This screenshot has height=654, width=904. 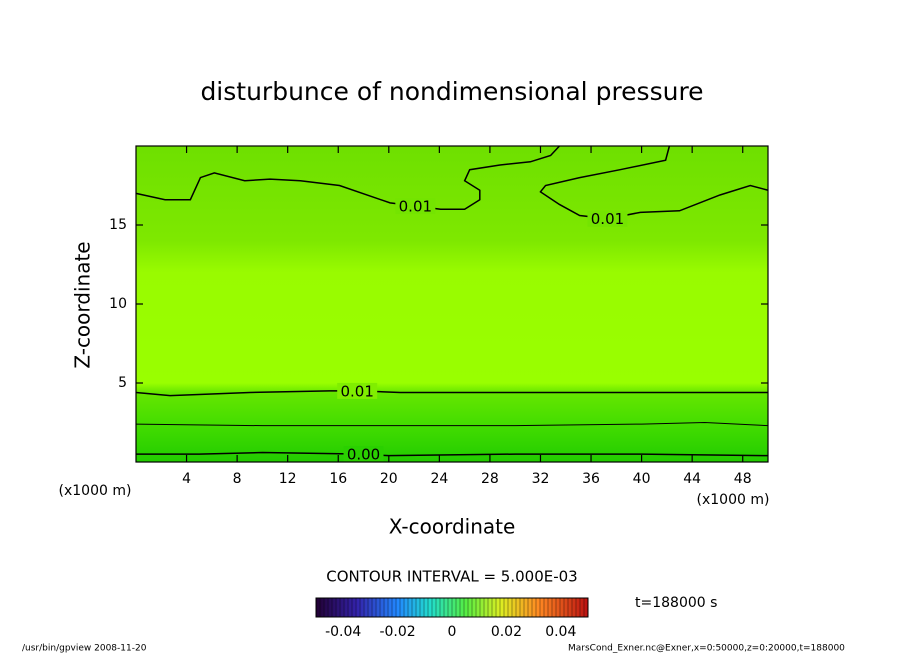 What do you see at coordinates (338, 479) in the screenshot?
I see `x-tick-label: 16` at bounding box center [338, 479].